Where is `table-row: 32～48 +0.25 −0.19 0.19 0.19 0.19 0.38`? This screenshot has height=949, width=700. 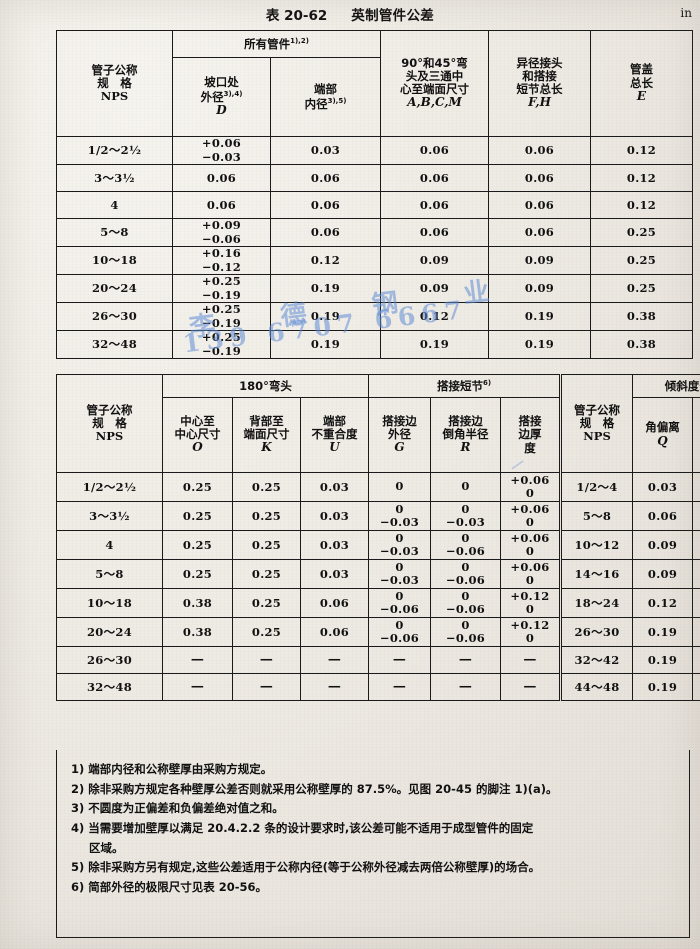
table-row: 32～48 +0.25 −0.19 0.19 0.19 0.19 0.38 is located at coordinates (374, 344).